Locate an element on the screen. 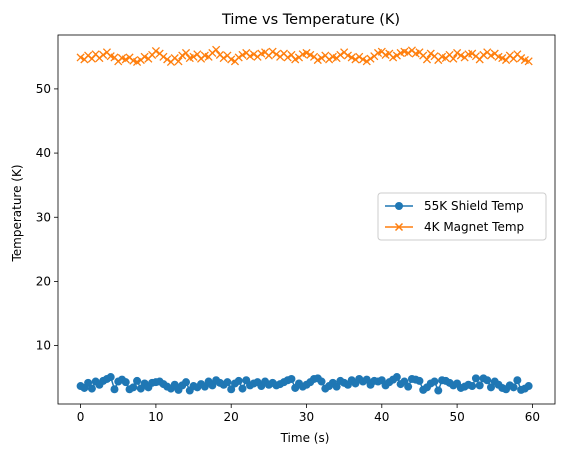  y-tick-label: 20 is located at coordinates (43, 281).